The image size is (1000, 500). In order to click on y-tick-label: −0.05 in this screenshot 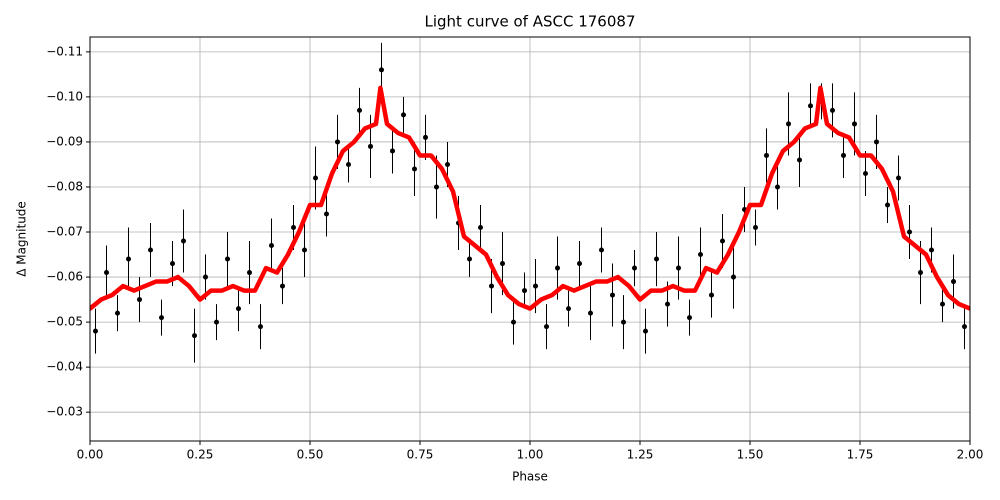, I will do `click(64, 322)`.